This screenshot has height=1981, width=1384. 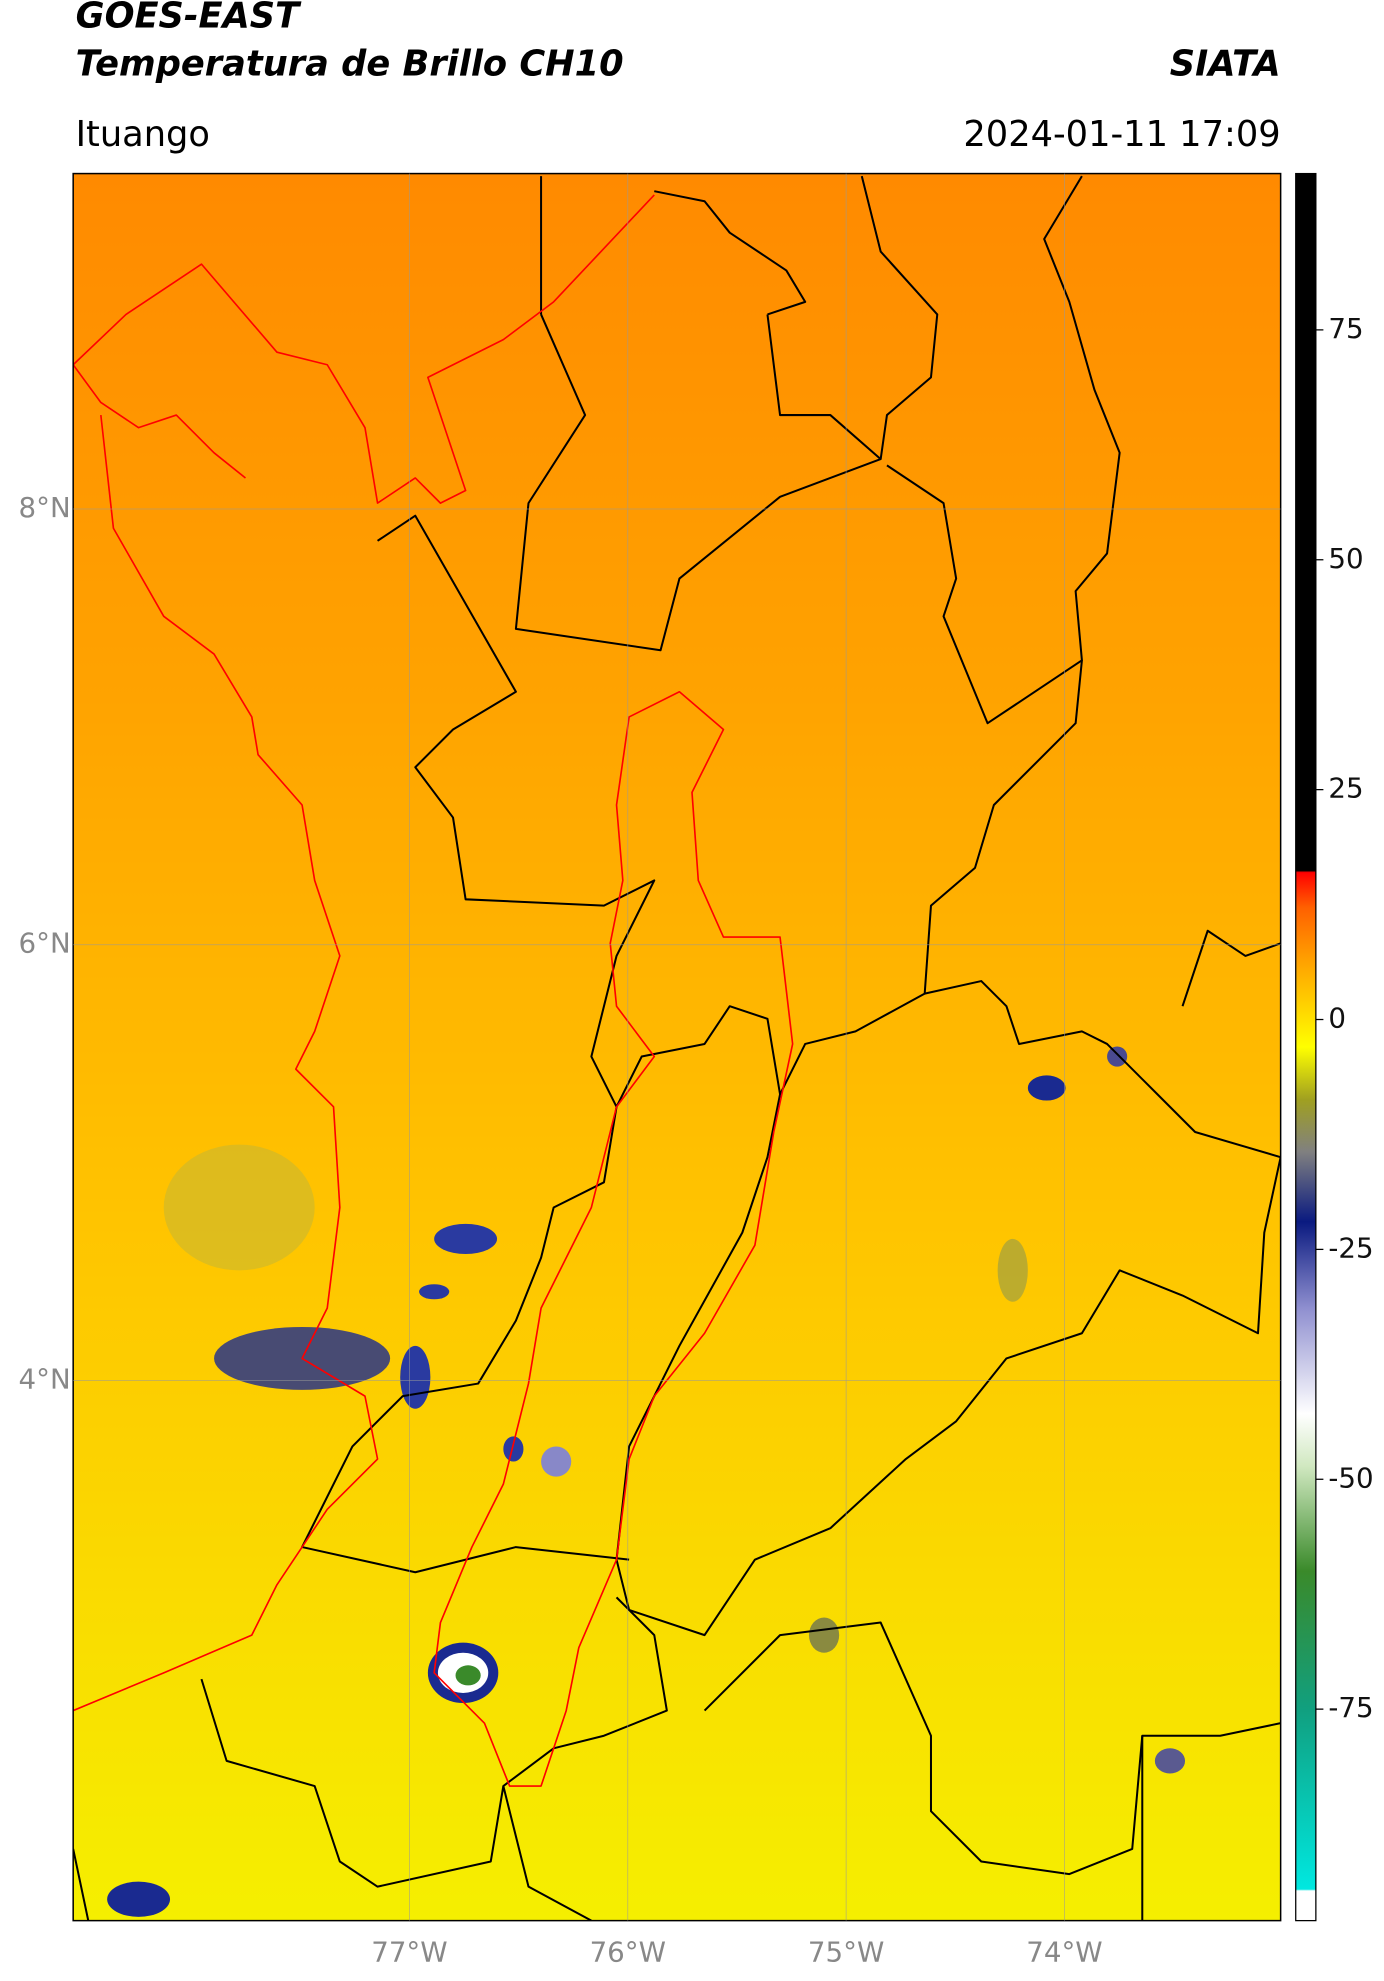 I want to click on colorbar-tick-label: -50, so click(x=1350, y=1477).